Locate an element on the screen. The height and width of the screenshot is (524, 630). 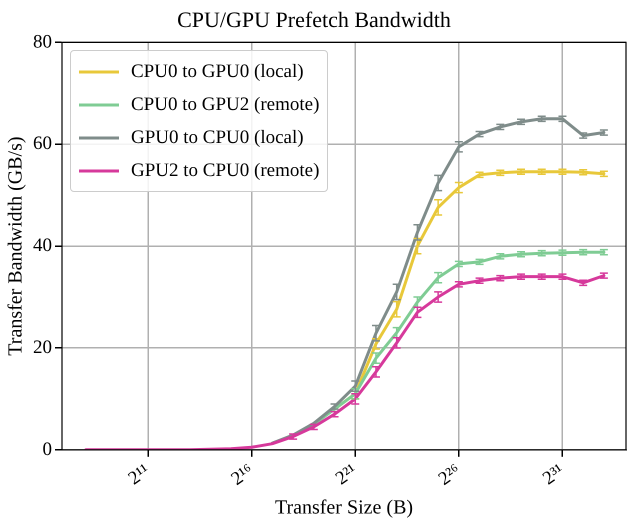
legend-label: CPU0 to GPU0 (local) is located at coordinates (217, 71).